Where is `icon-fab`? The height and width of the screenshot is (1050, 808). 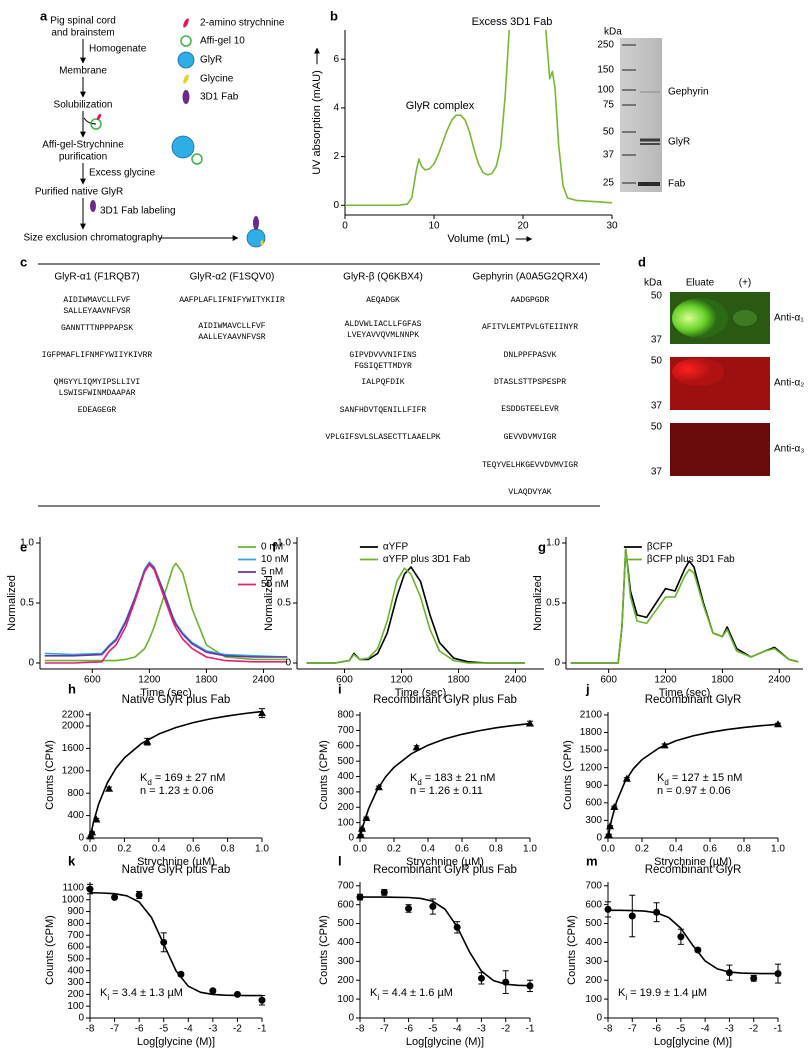 icon-fab is located at coordinates (93, 206).